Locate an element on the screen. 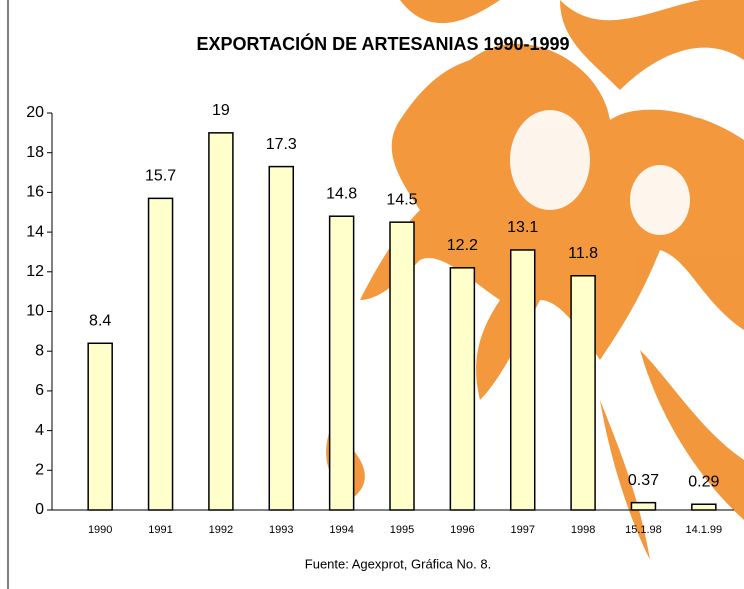 The width and height of the screenshot is (744, 589). x-tick-label: 1997 is located at coordinates (522, 530).